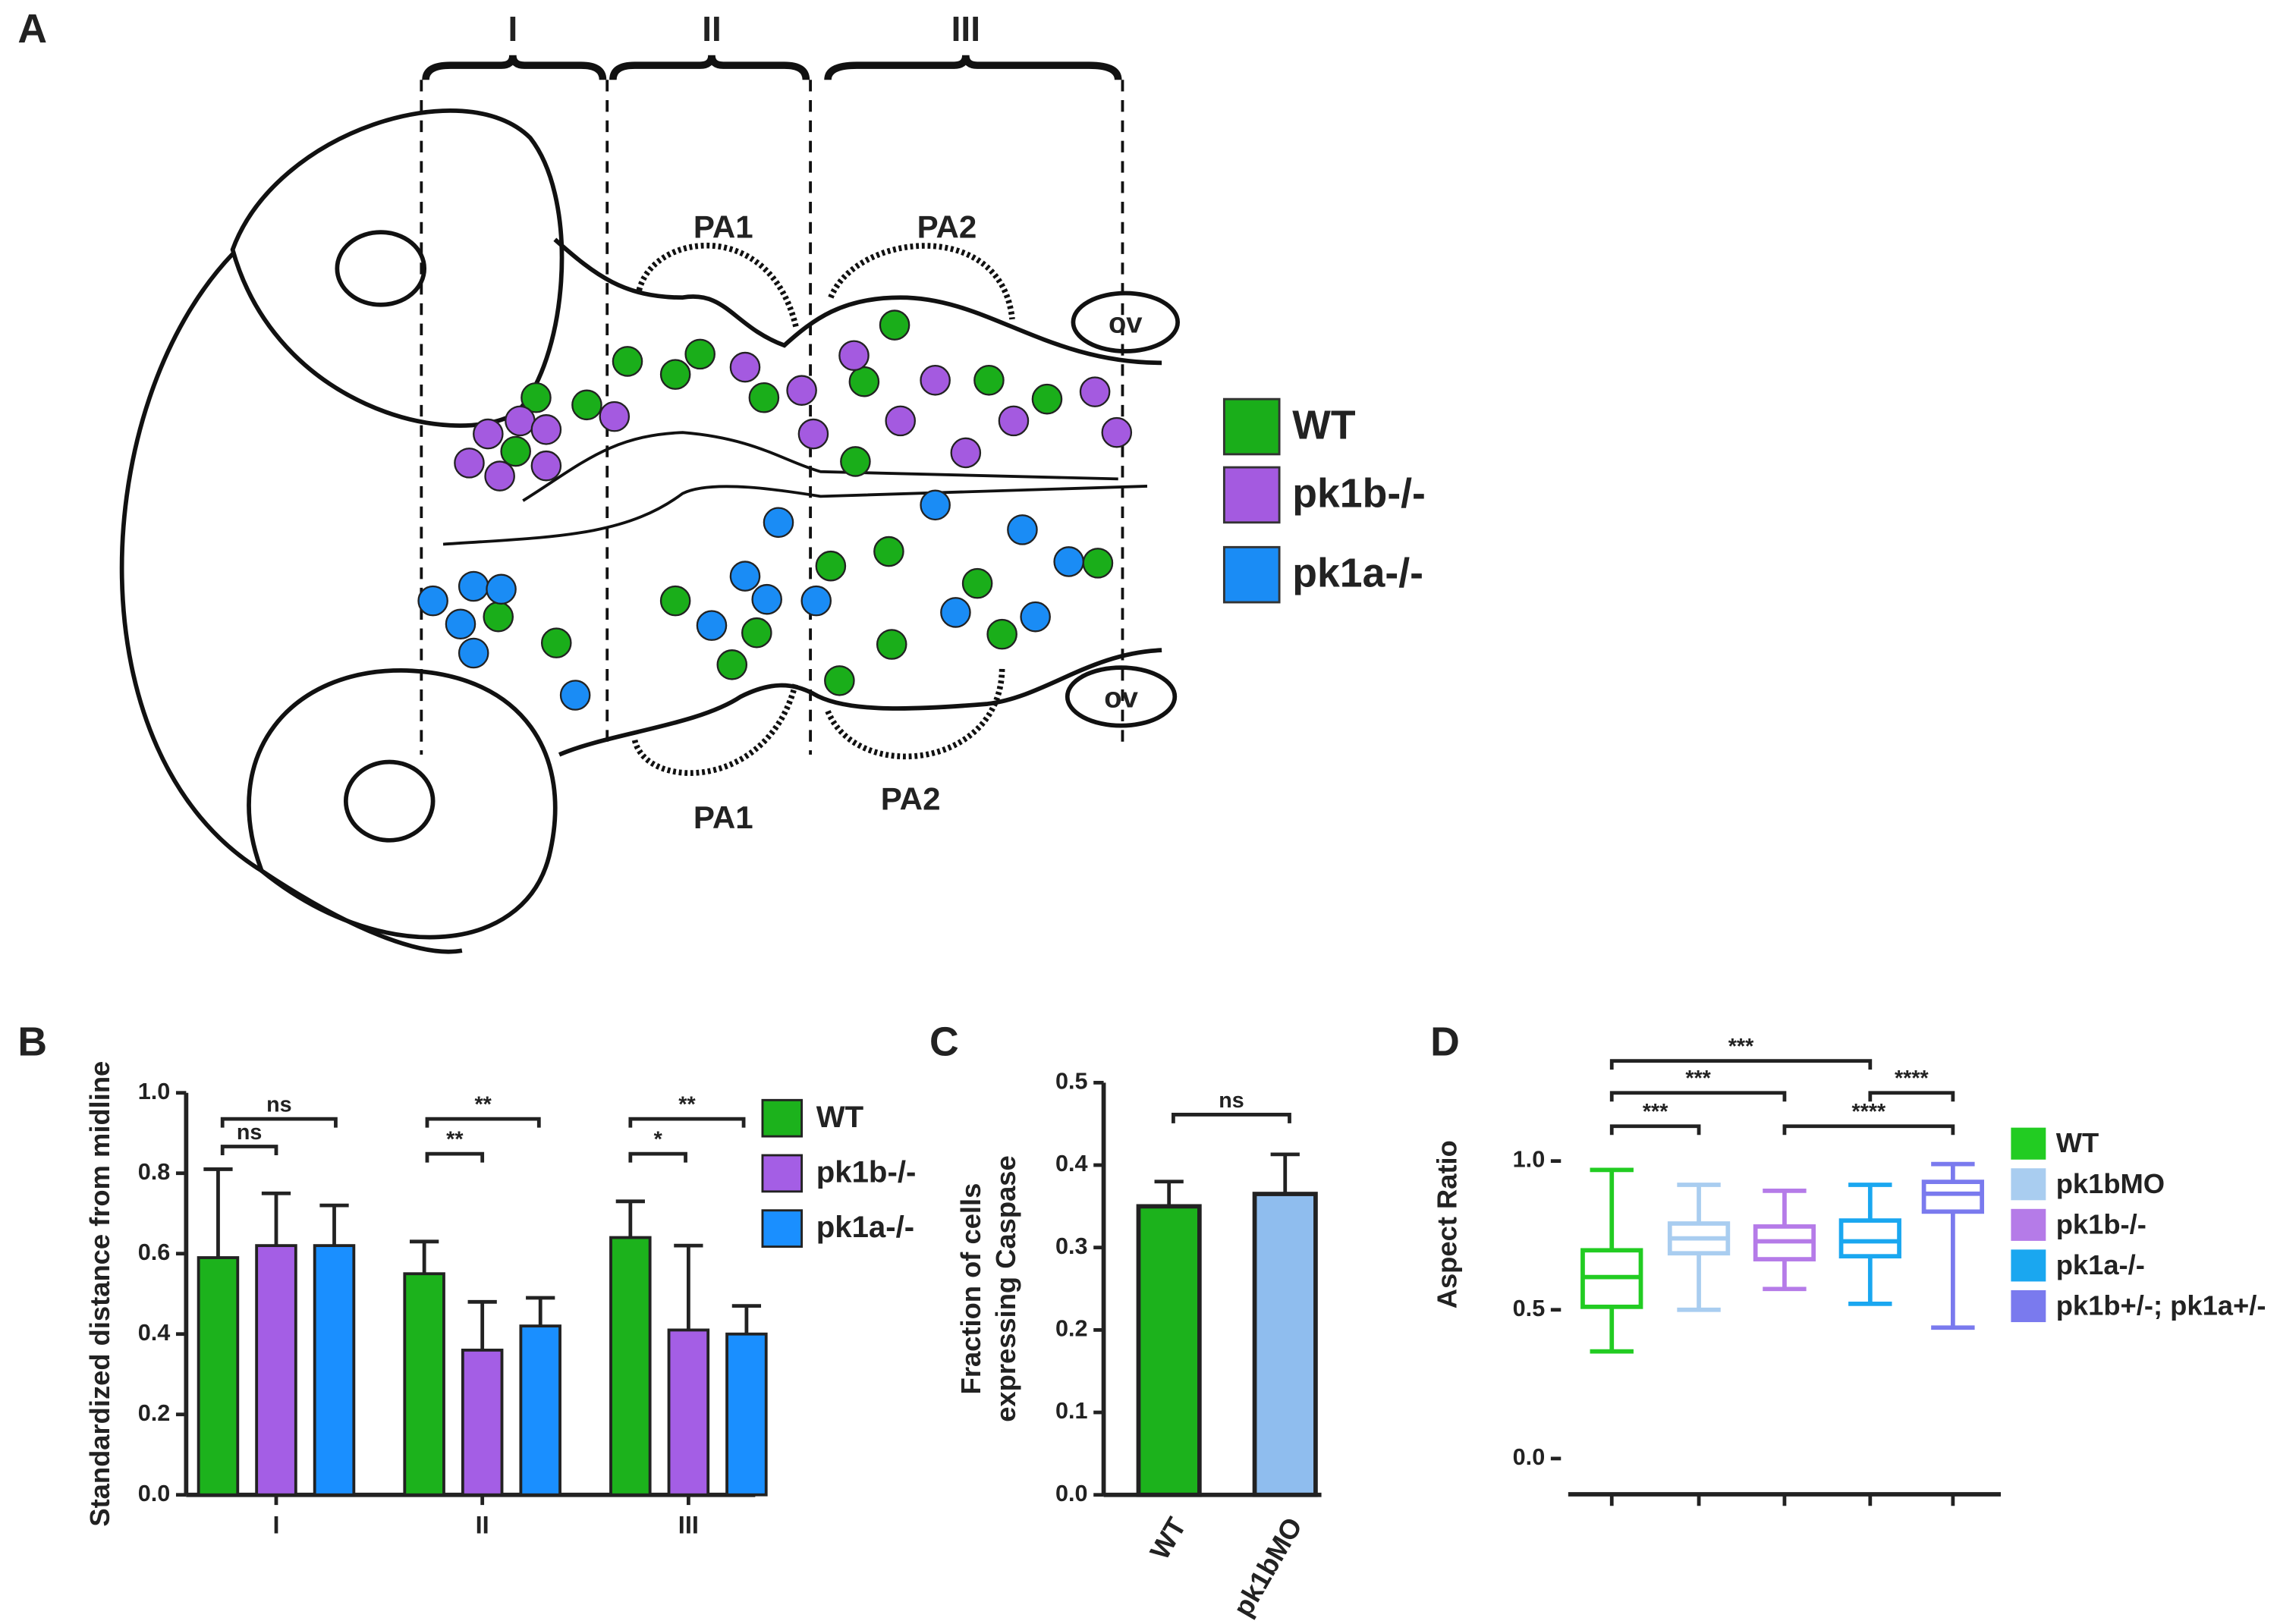 The image size is (2277, 1624). Describe the element at coordinates (1121, 697) in the screenshot. I see `ov-label: ov` at that location.